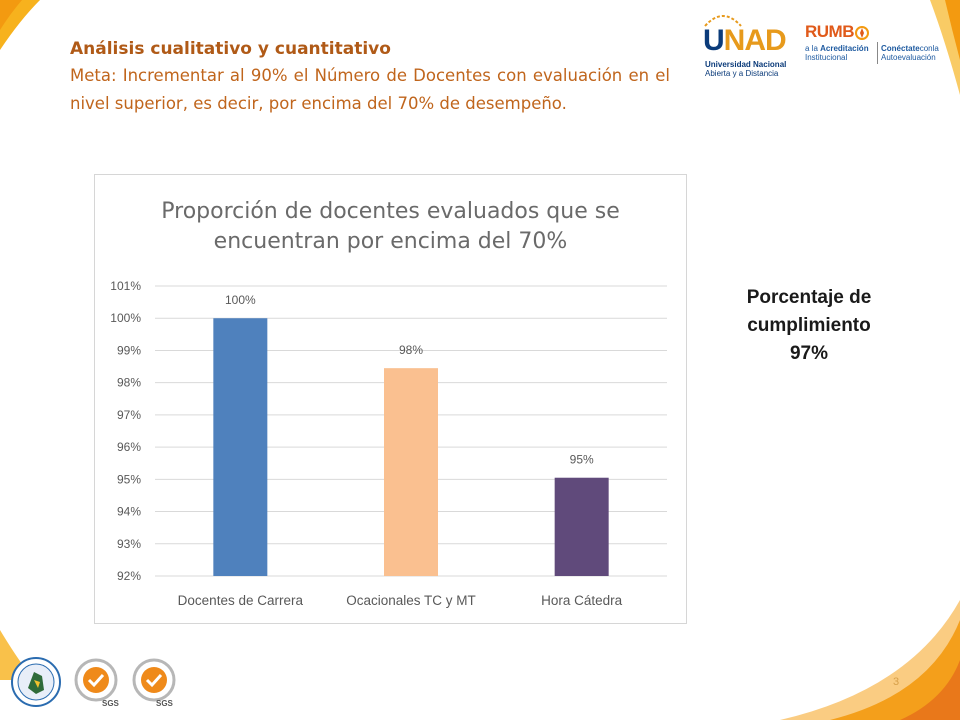  I want to click on chart-title-line2: encuentran por encima del 70%, so click(390, 241).